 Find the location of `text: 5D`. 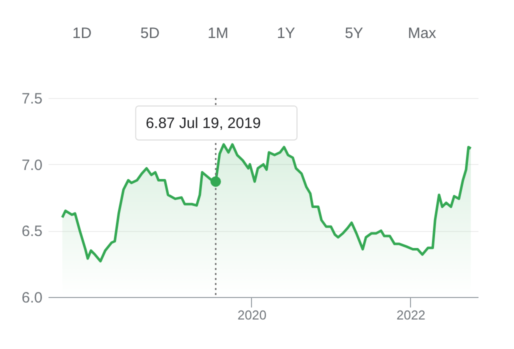

text: 5D is located at coordinates (150, 33).